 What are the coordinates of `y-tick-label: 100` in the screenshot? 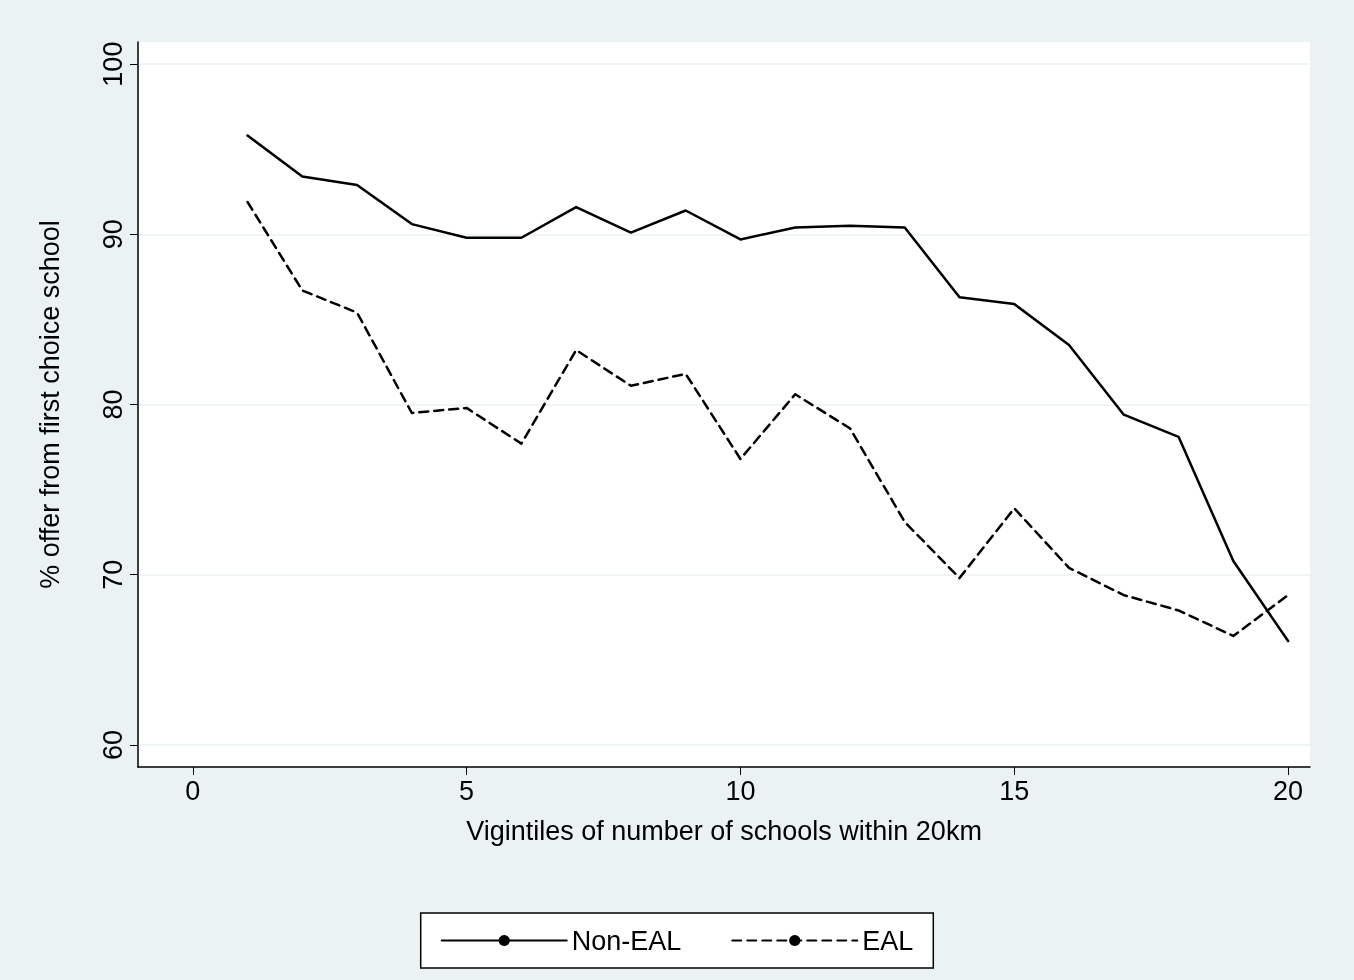 It's located at (112, 64).